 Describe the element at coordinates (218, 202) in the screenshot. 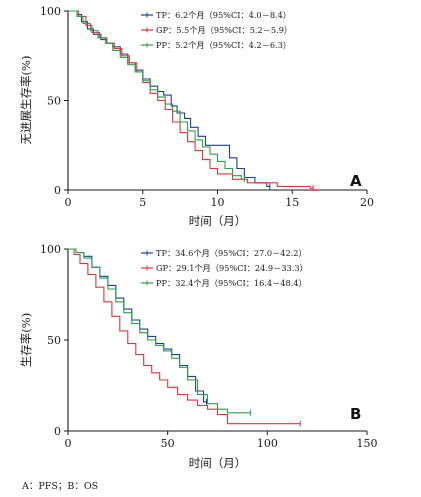

I see `x-tick-label: 10` at that location.